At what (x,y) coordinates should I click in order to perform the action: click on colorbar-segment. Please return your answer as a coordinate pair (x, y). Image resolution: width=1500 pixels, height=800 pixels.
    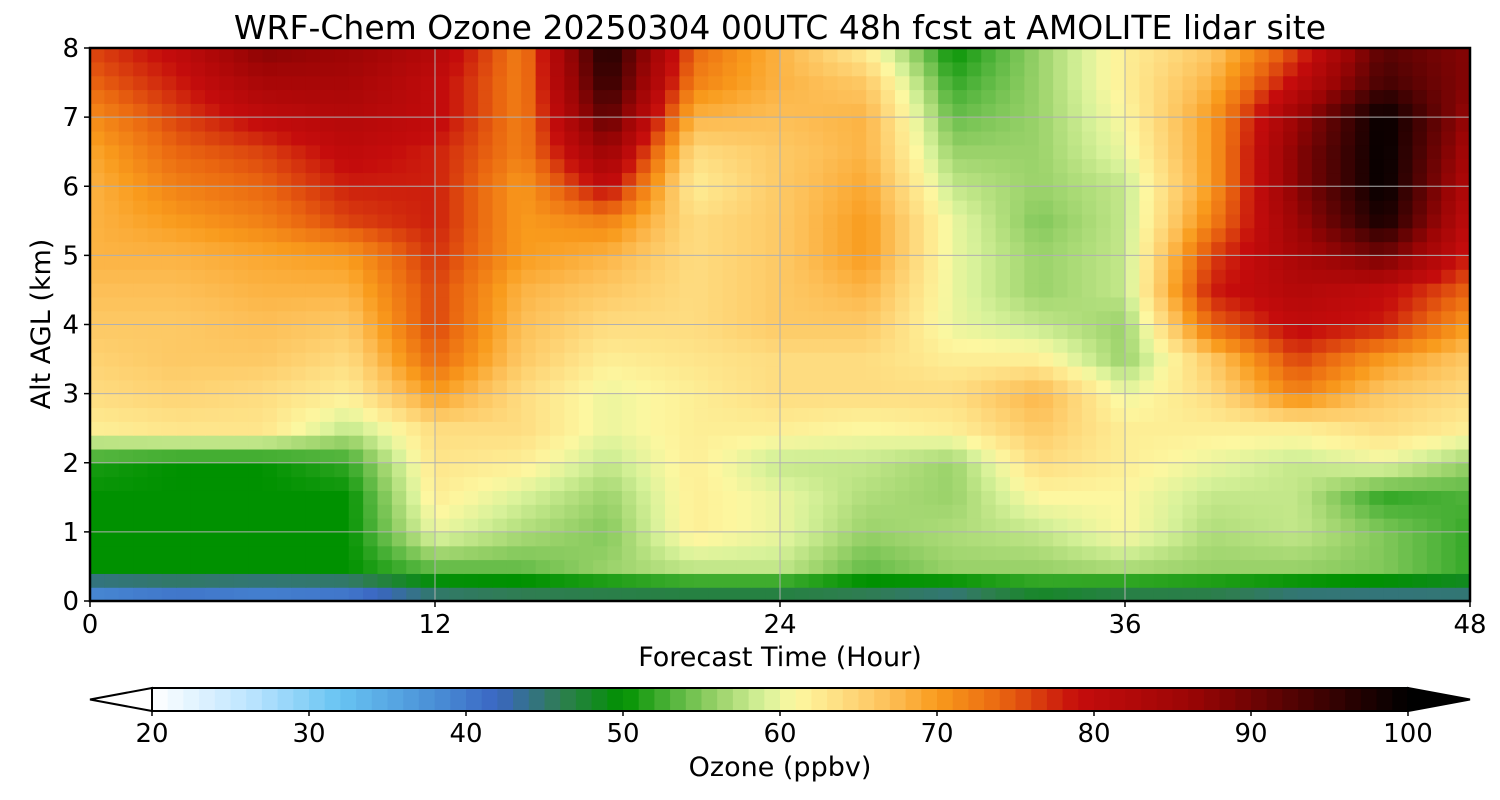
    Looking at the image, I should click on (238, 699).